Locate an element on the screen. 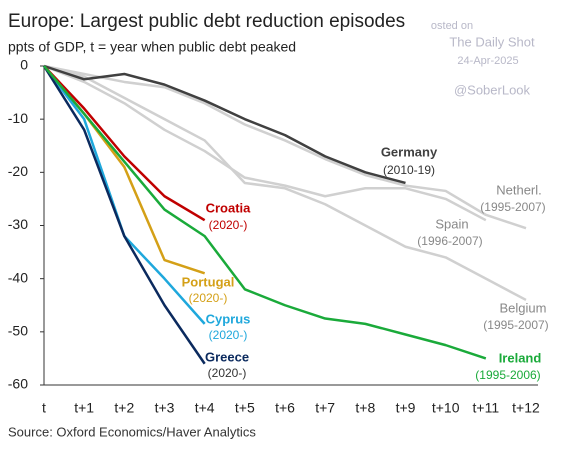 The image size is (564, 449). series-period: (1996-2007) is located at coordinates (449, 241).